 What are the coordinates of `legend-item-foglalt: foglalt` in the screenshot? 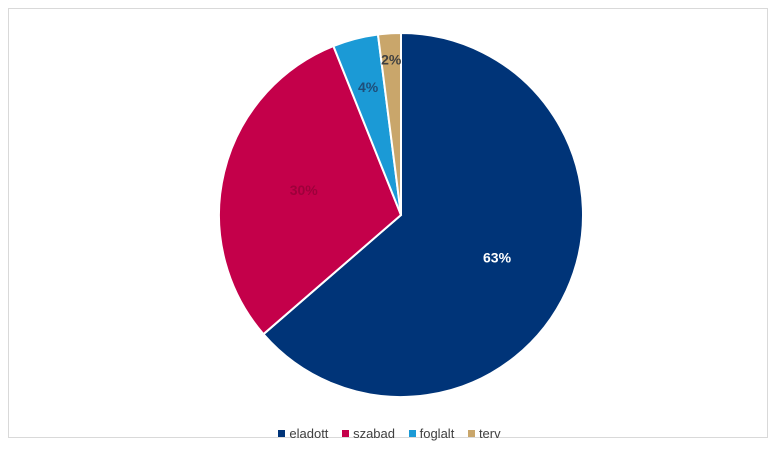 It's located at (431, 433).